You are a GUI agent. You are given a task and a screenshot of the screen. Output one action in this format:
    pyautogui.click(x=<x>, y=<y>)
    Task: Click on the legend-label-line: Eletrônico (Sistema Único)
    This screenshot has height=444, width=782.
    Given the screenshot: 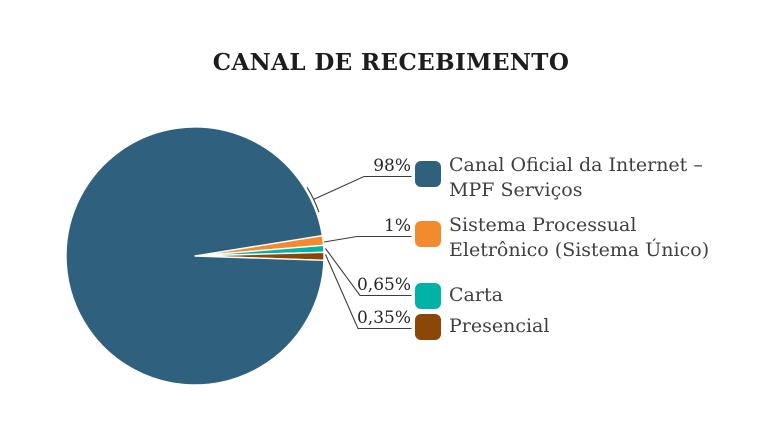 What is the action you would take?
    pyautogui.click(x=579, y=250)
    